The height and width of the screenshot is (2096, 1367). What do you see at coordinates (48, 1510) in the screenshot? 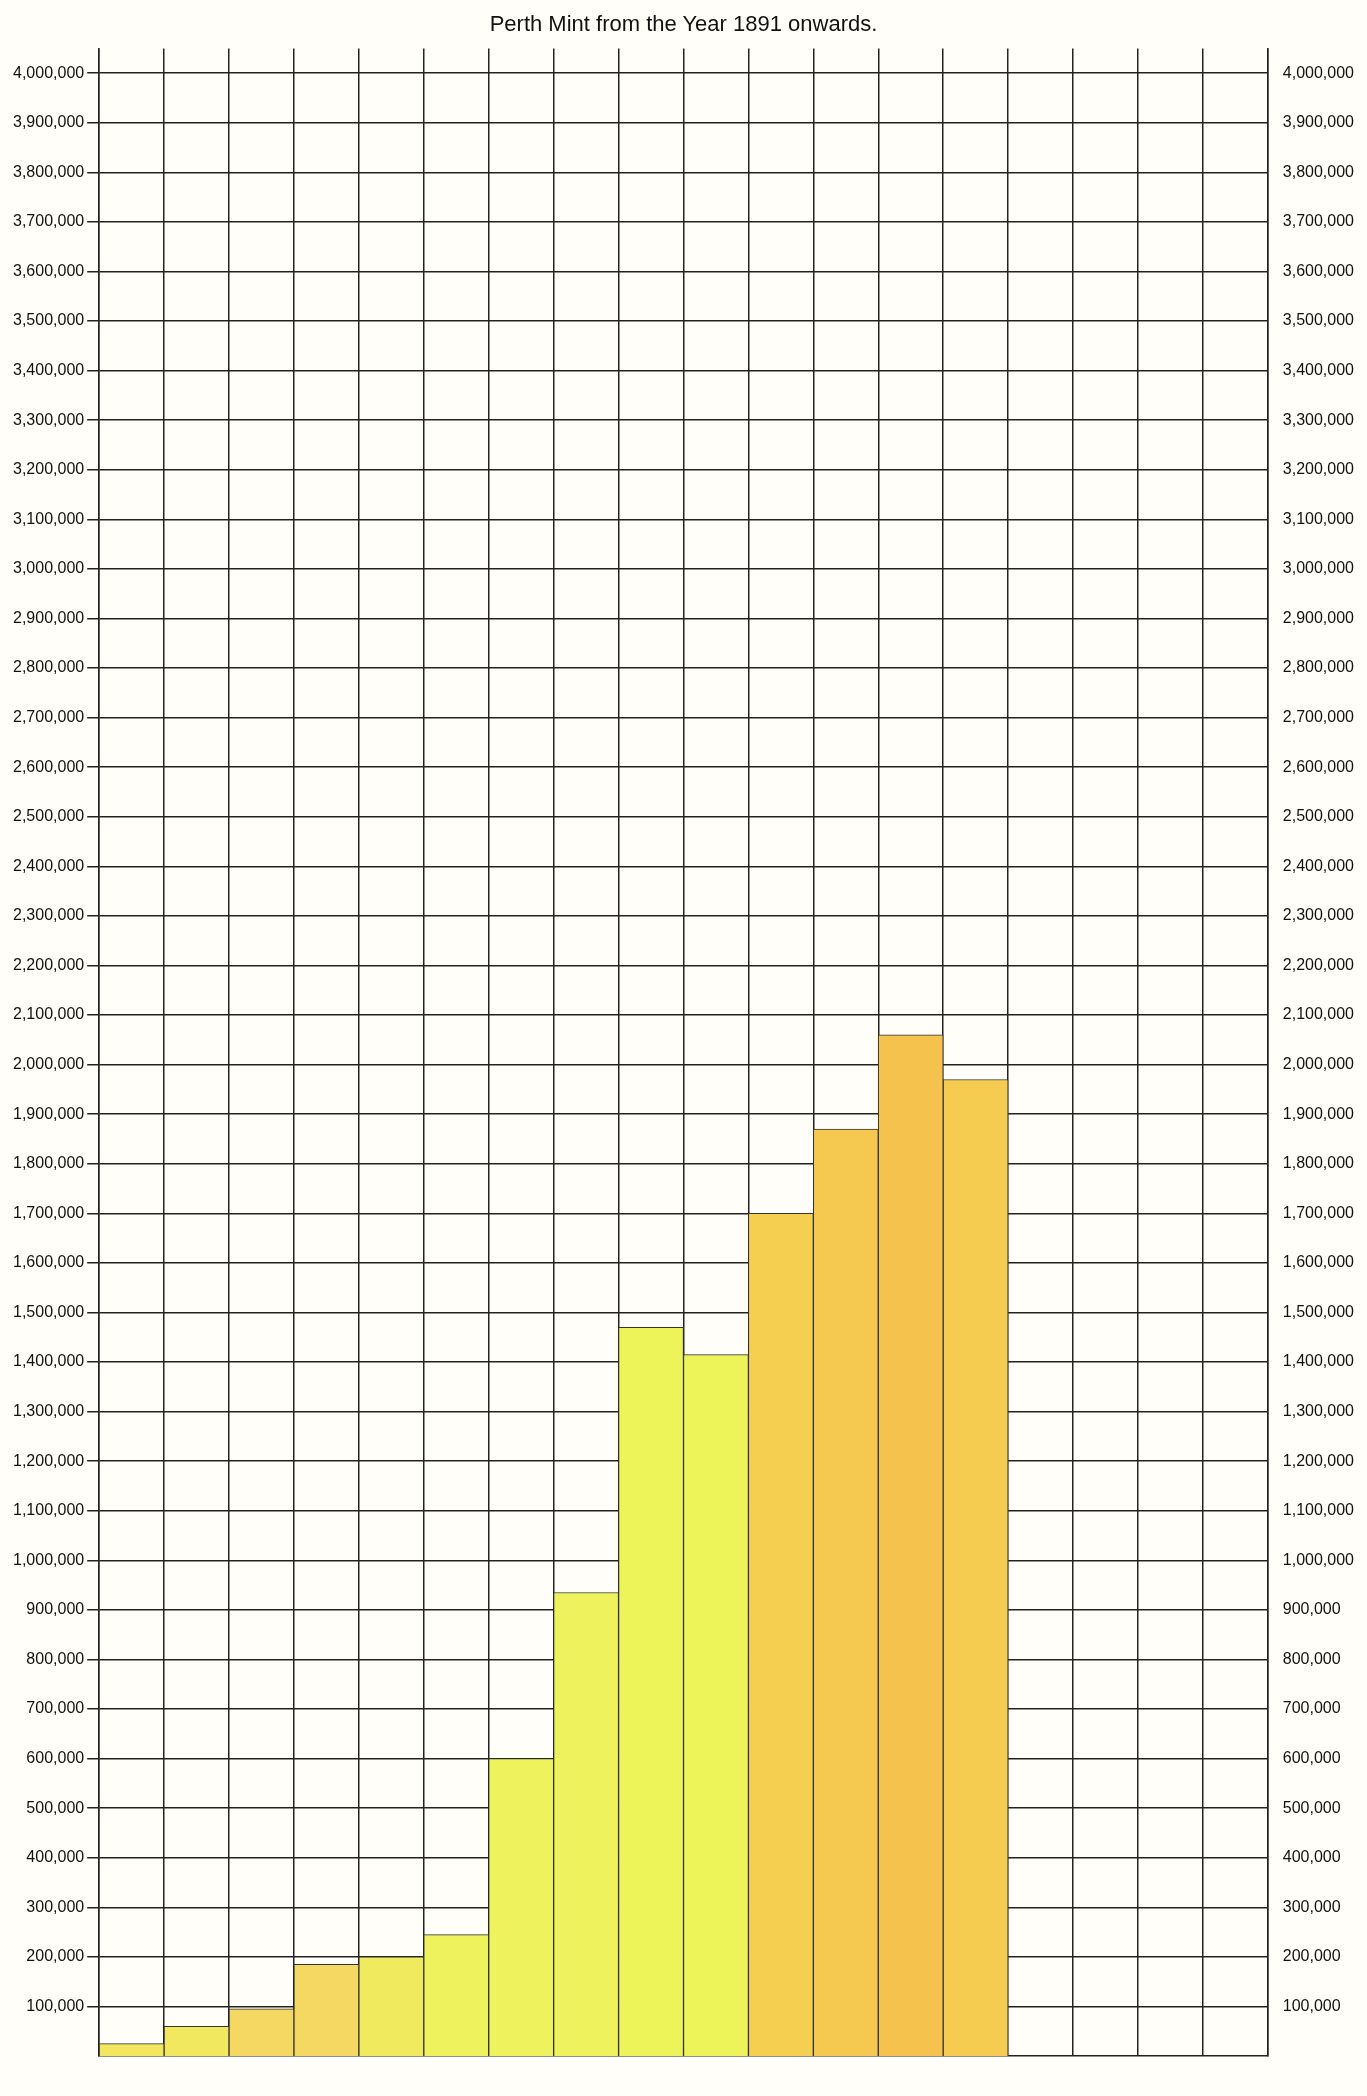
I see `y-tick-label: 1,100,000` at bounding box center [48, 1510].